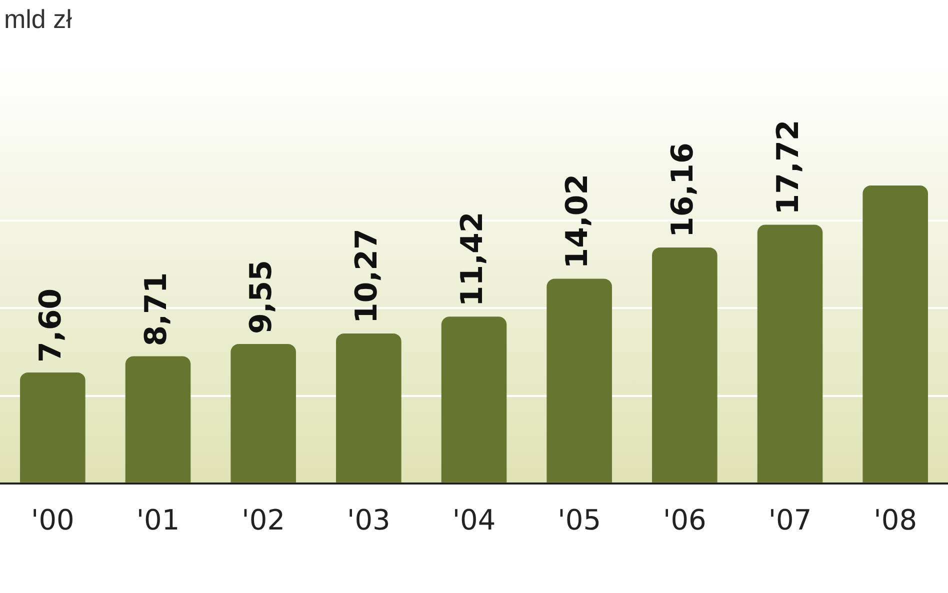 The height and width of the screenshot is (593, 948). I want to click on x-tick-label: '00, so click(52, 519).